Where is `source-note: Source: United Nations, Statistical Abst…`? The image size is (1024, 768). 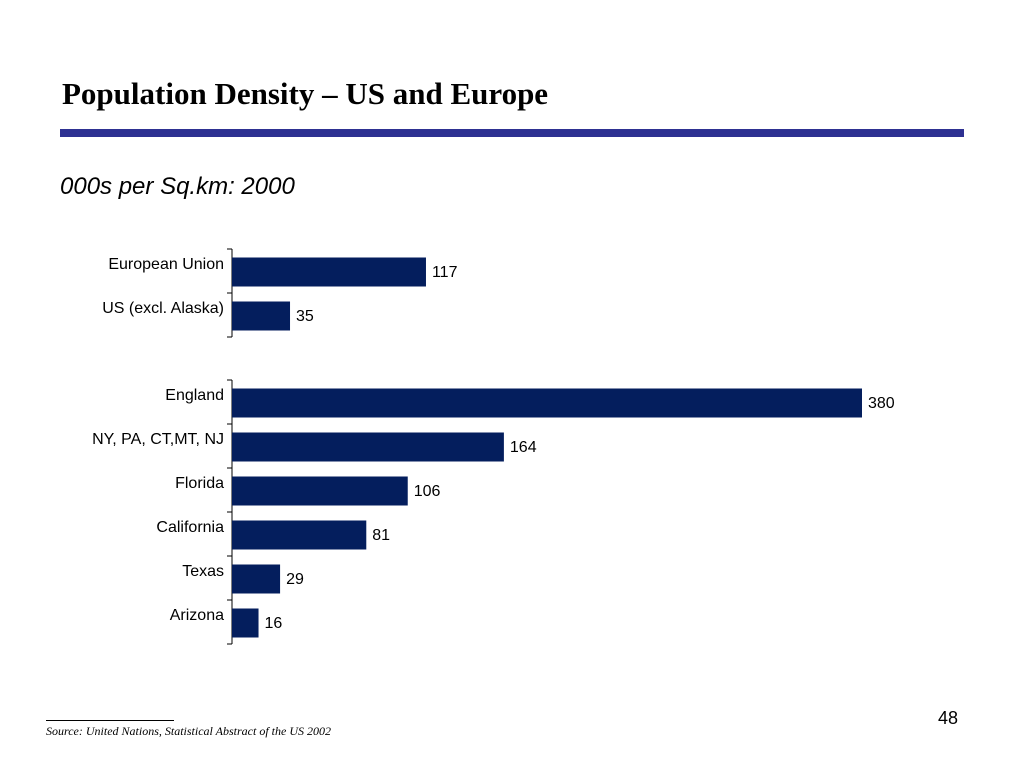 source-note: Source: United Nations, Statistical Abst… is located at coordinates (188, 731).